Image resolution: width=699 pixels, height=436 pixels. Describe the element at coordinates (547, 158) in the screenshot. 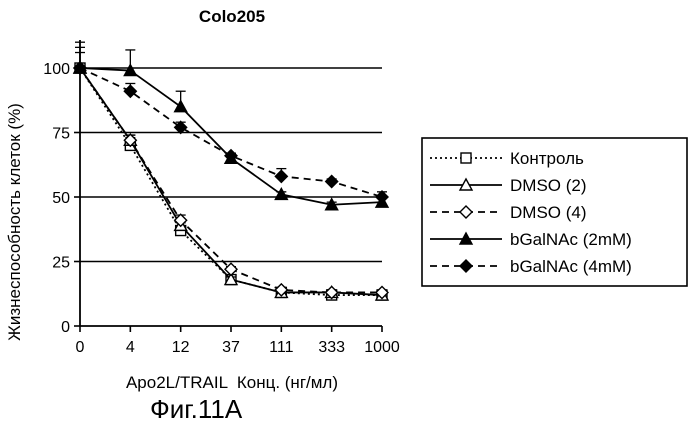

I see `legend-label: Контроль` at that location.